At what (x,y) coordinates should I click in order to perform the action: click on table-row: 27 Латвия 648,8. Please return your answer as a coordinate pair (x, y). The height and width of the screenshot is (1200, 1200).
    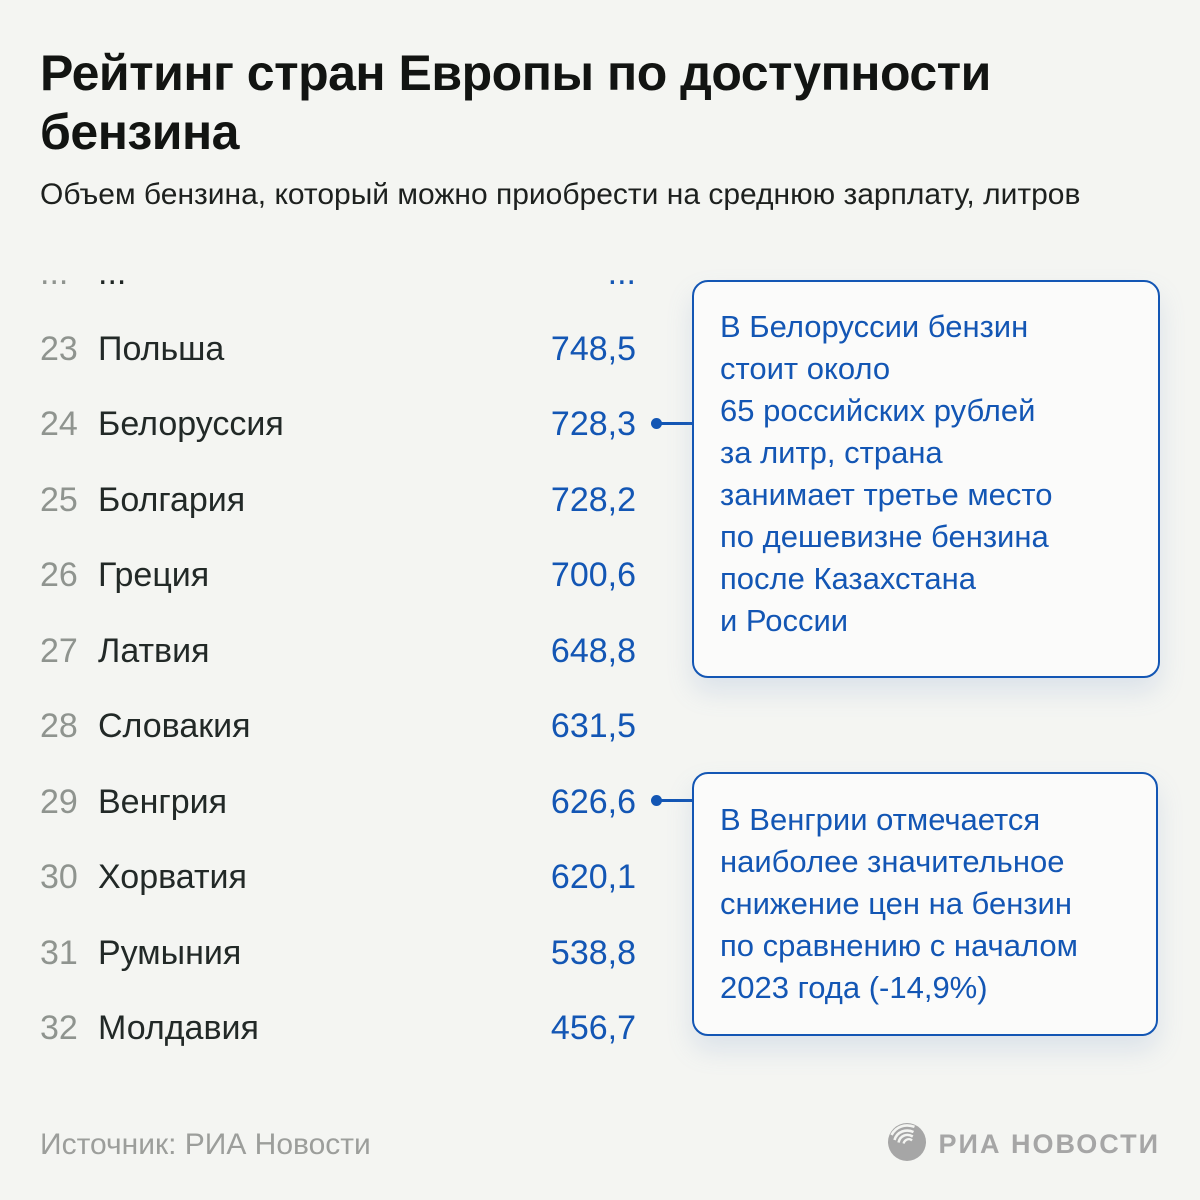
    Looking at the image, I should click on (338, 652).